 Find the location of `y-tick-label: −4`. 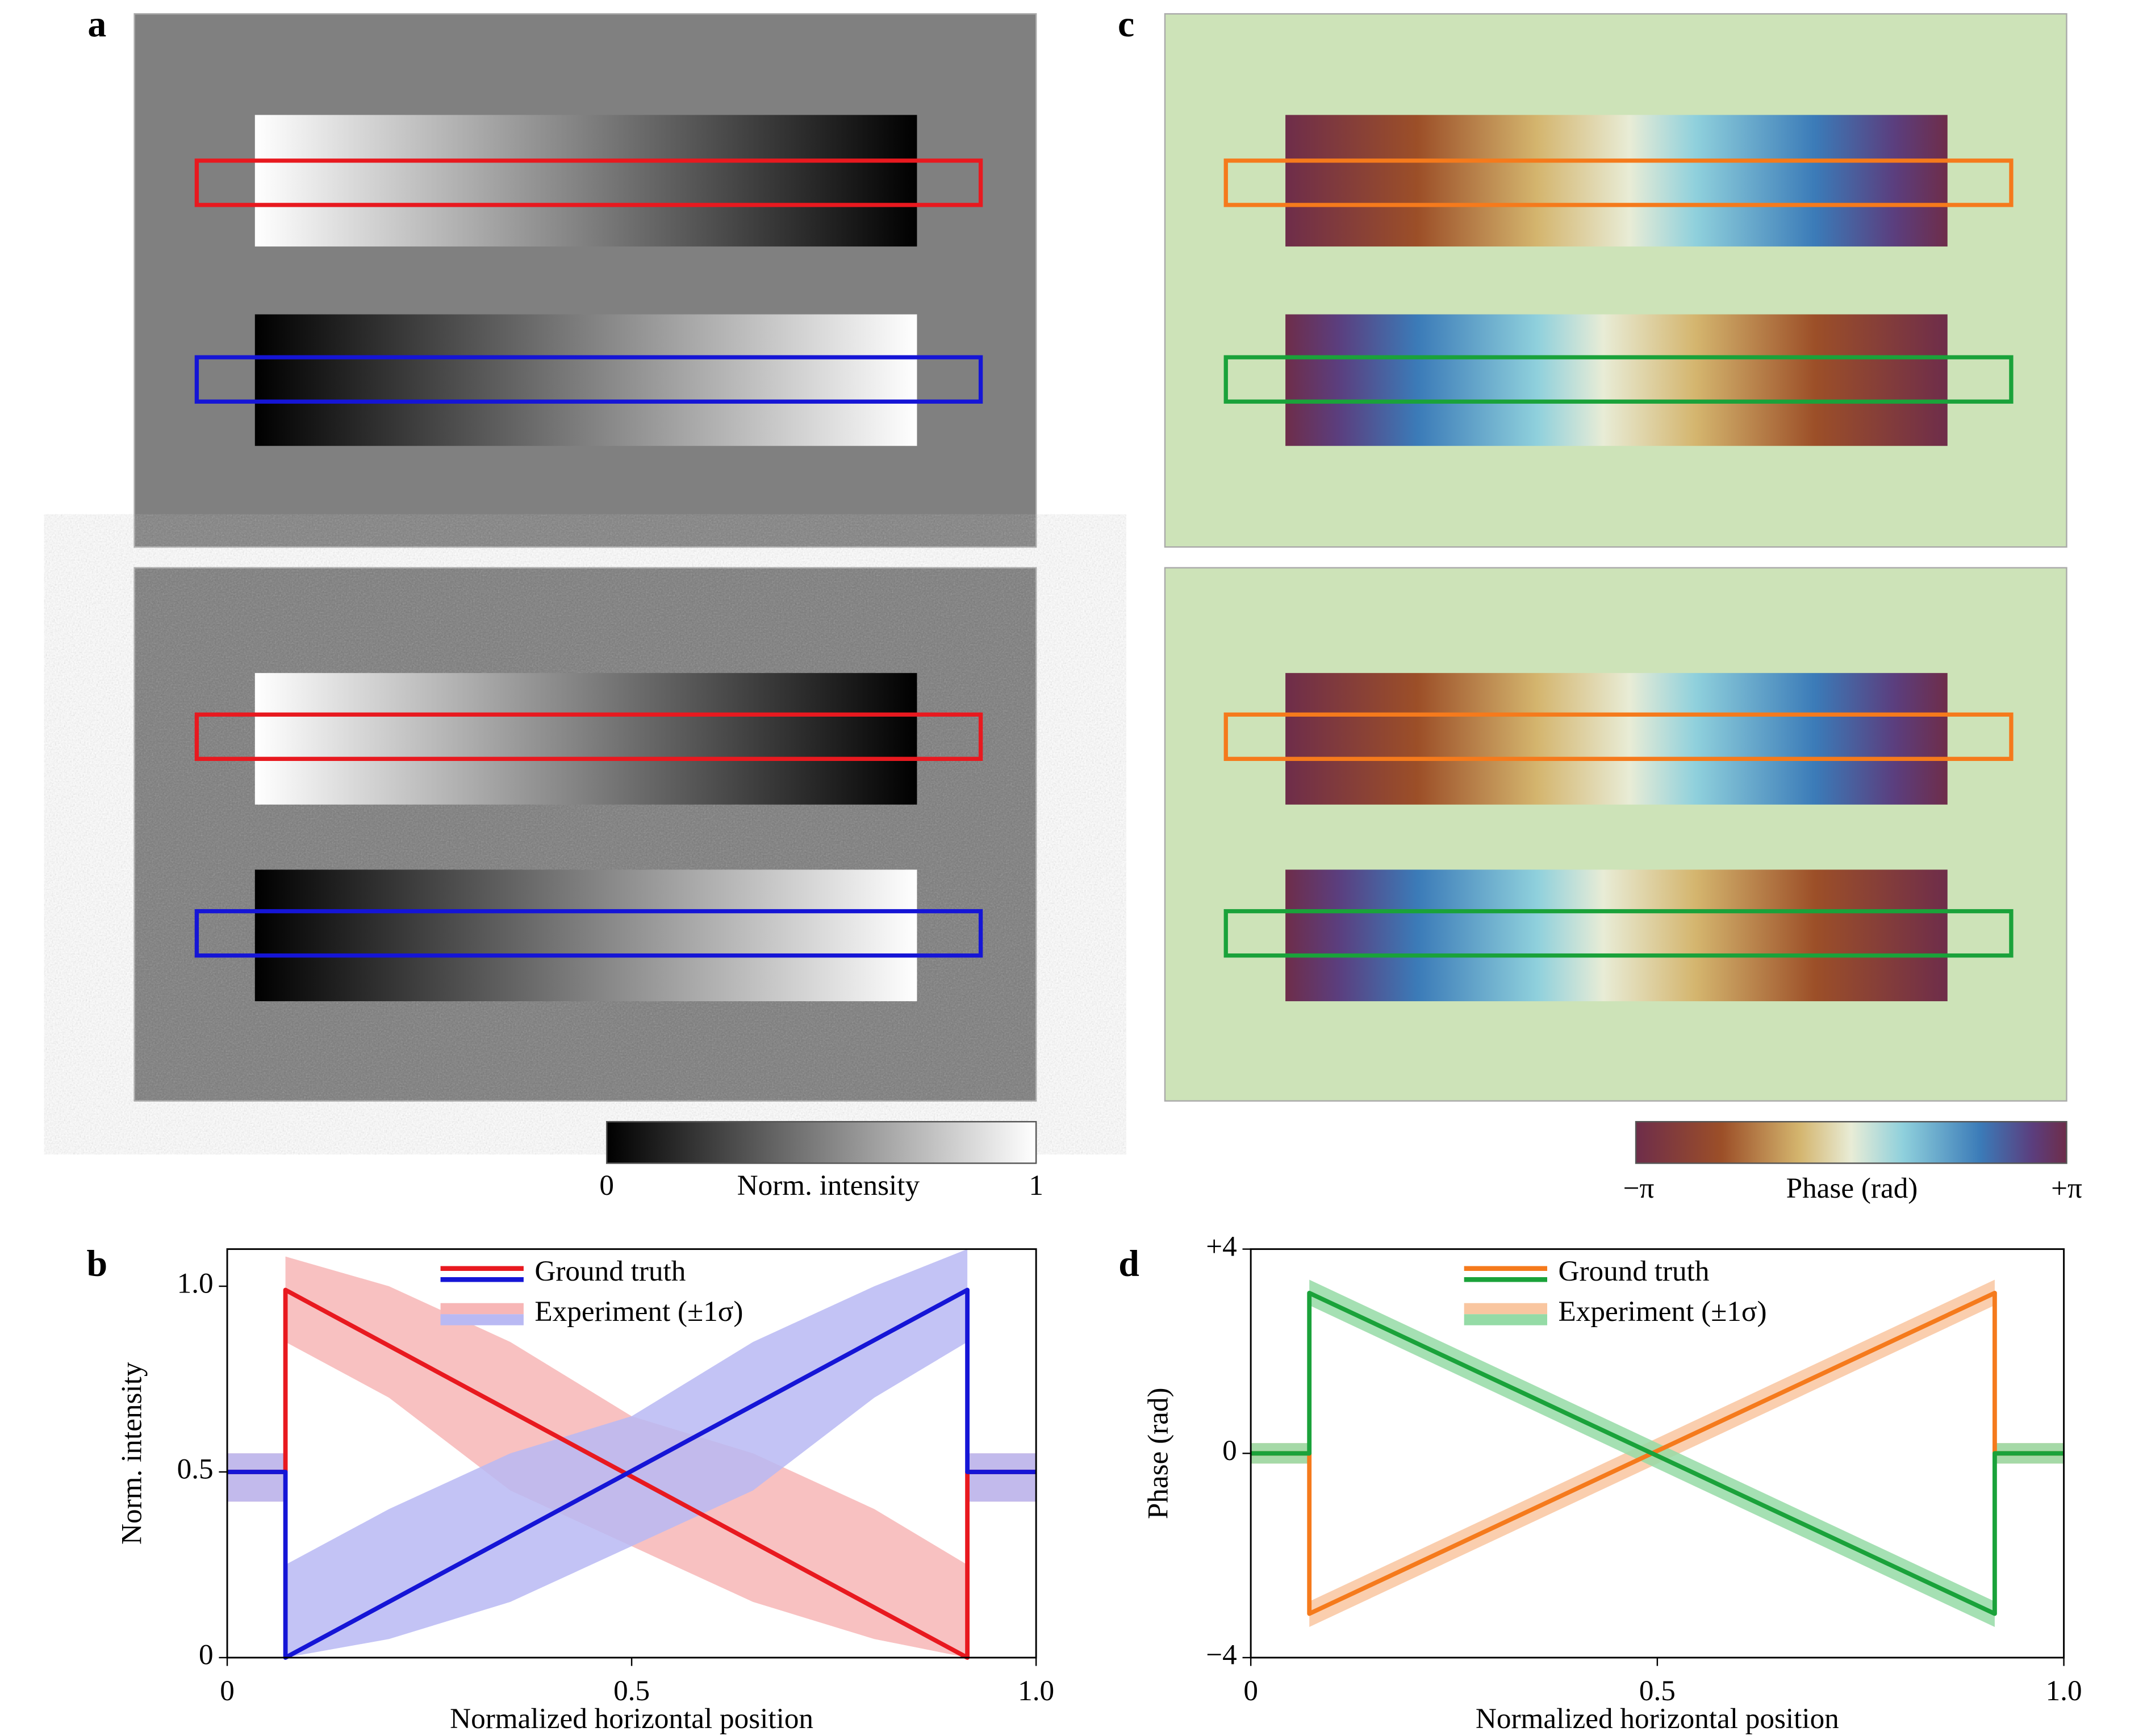

y-tick-label: −4 is located at coordinates (1222, 1655).